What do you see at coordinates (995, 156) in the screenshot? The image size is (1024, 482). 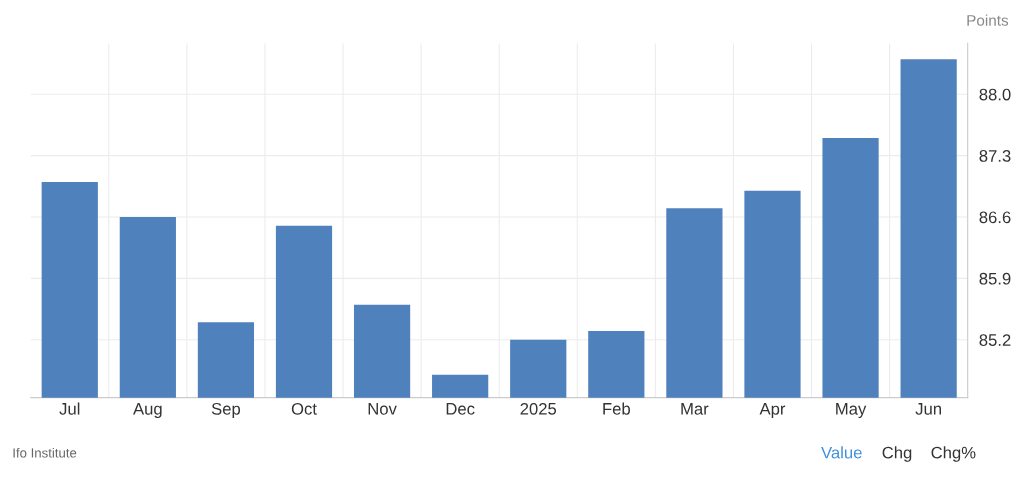 I see `y-tick-label: 87.3` at bounding box center [995, 156].